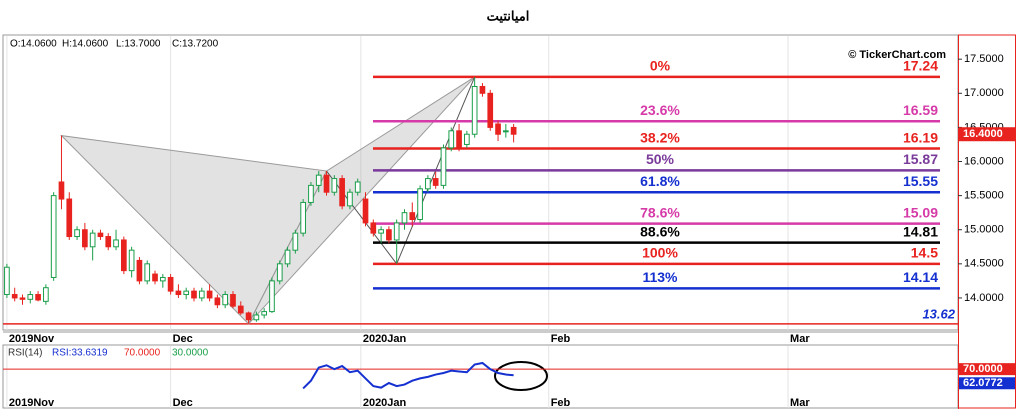  Describe the element at coordinates (660, 212) in the screenshot. I see `fib-percent: 78.6%` at that location.